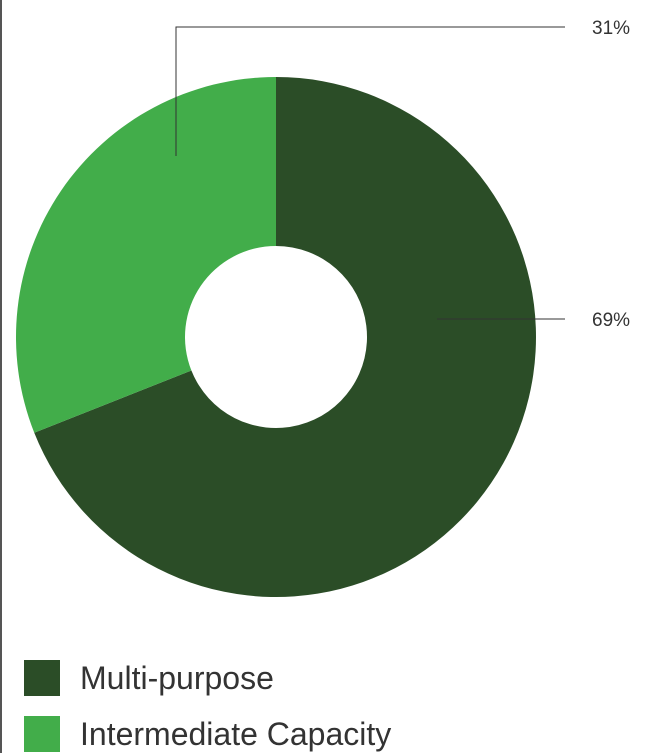 Image resolution: width=646 pixels, height=753 pixels. Describe the element at coordinates (611, 28) in the screenshot. I see `slice-value-label: 31%` at that location.